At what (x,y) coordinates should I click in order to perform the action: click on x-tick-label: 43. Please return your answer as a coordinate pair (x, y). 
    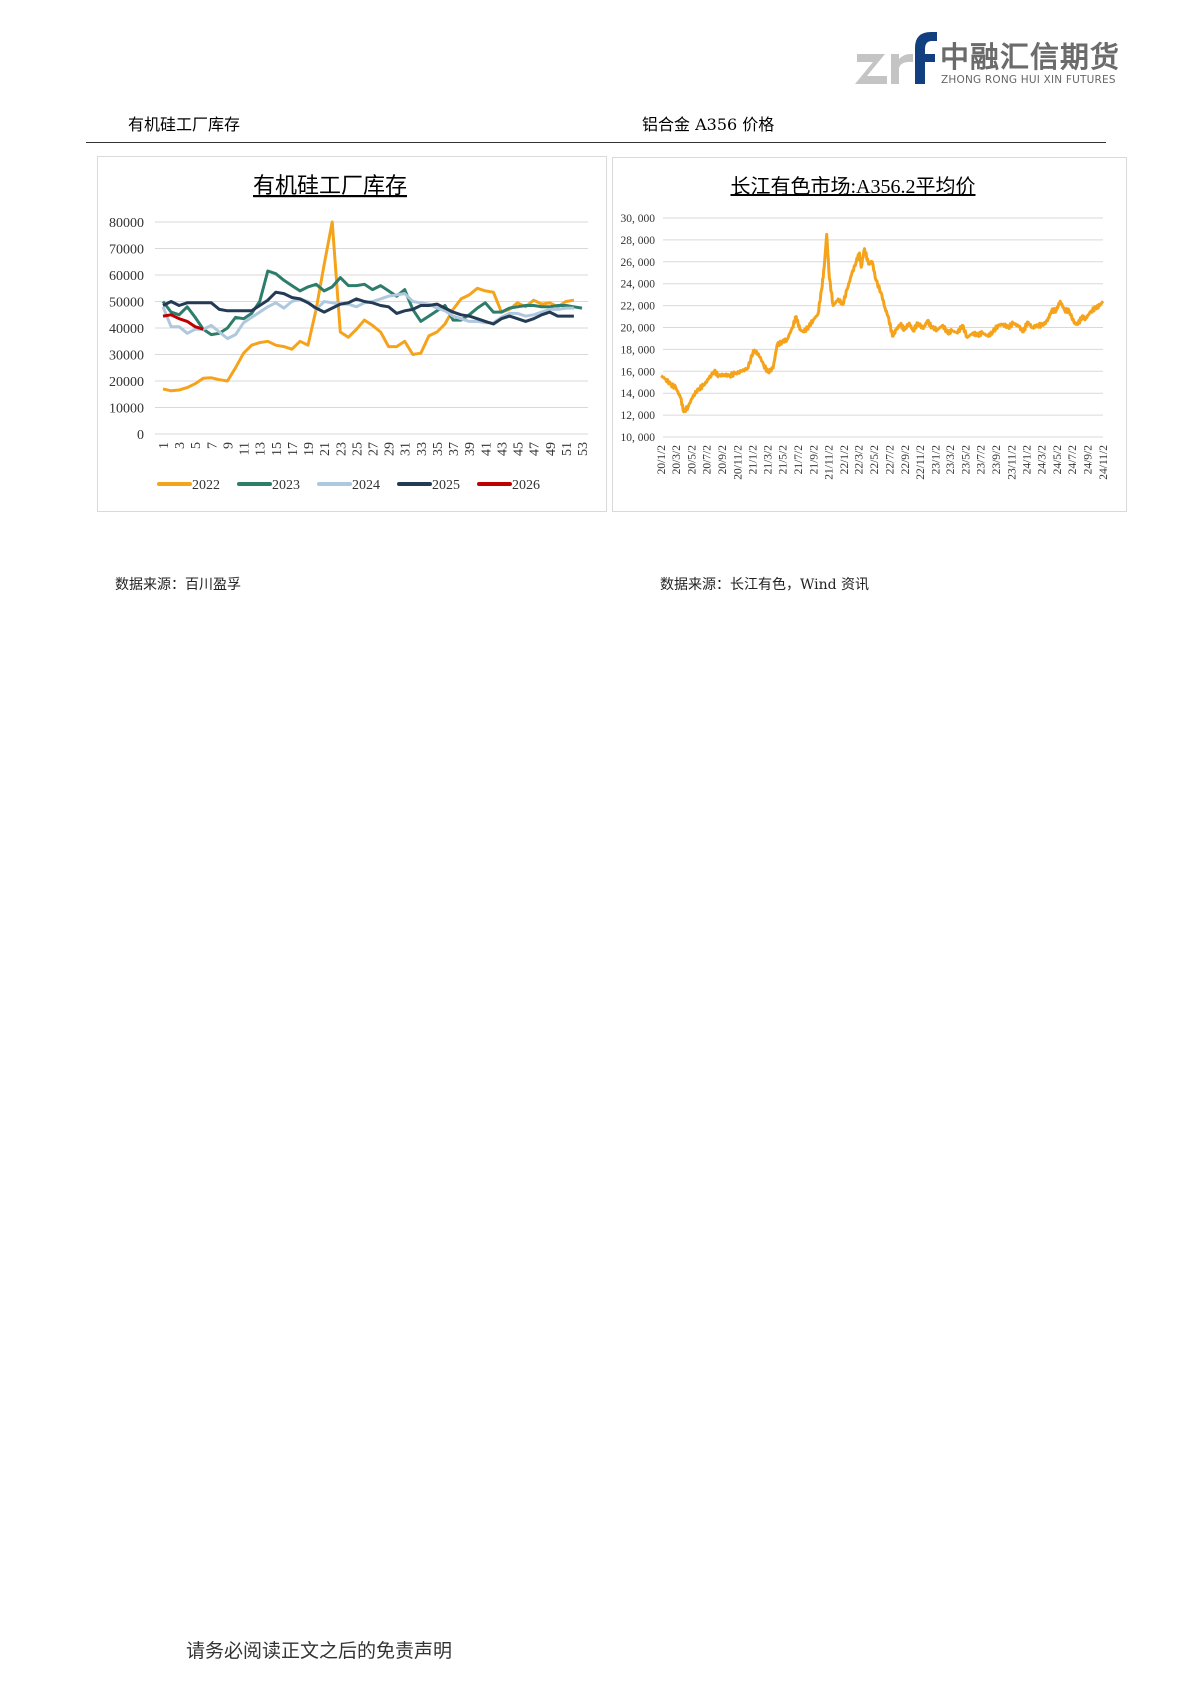
    Looking at the image, I should click on (502, 449).